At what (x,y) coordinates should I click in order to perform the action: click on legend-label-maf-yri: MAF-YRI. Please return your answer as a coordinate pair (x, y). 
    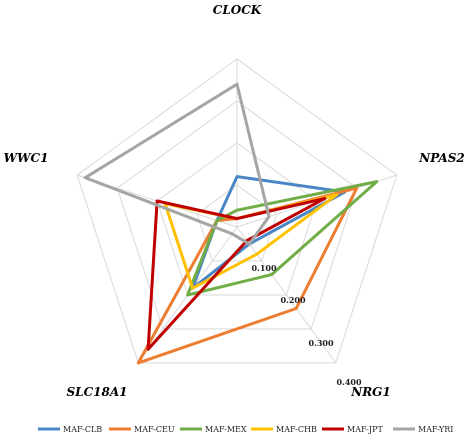
    Looking at the image, I should click on (435, 429).